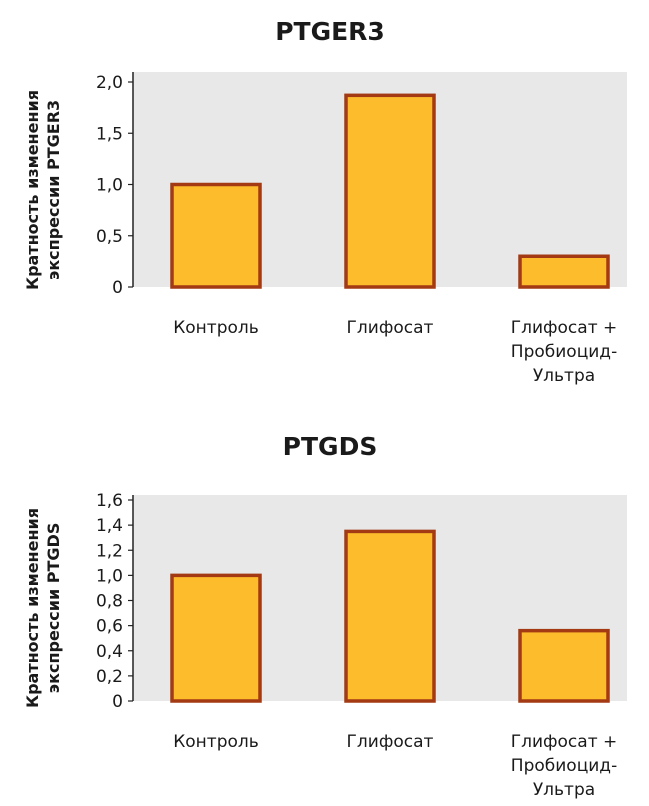  Describe the element at coordinates (53, 608) in the screenshot. I see `chart-1-y-axis-label-line: экспрессии PTGDS` at that location.